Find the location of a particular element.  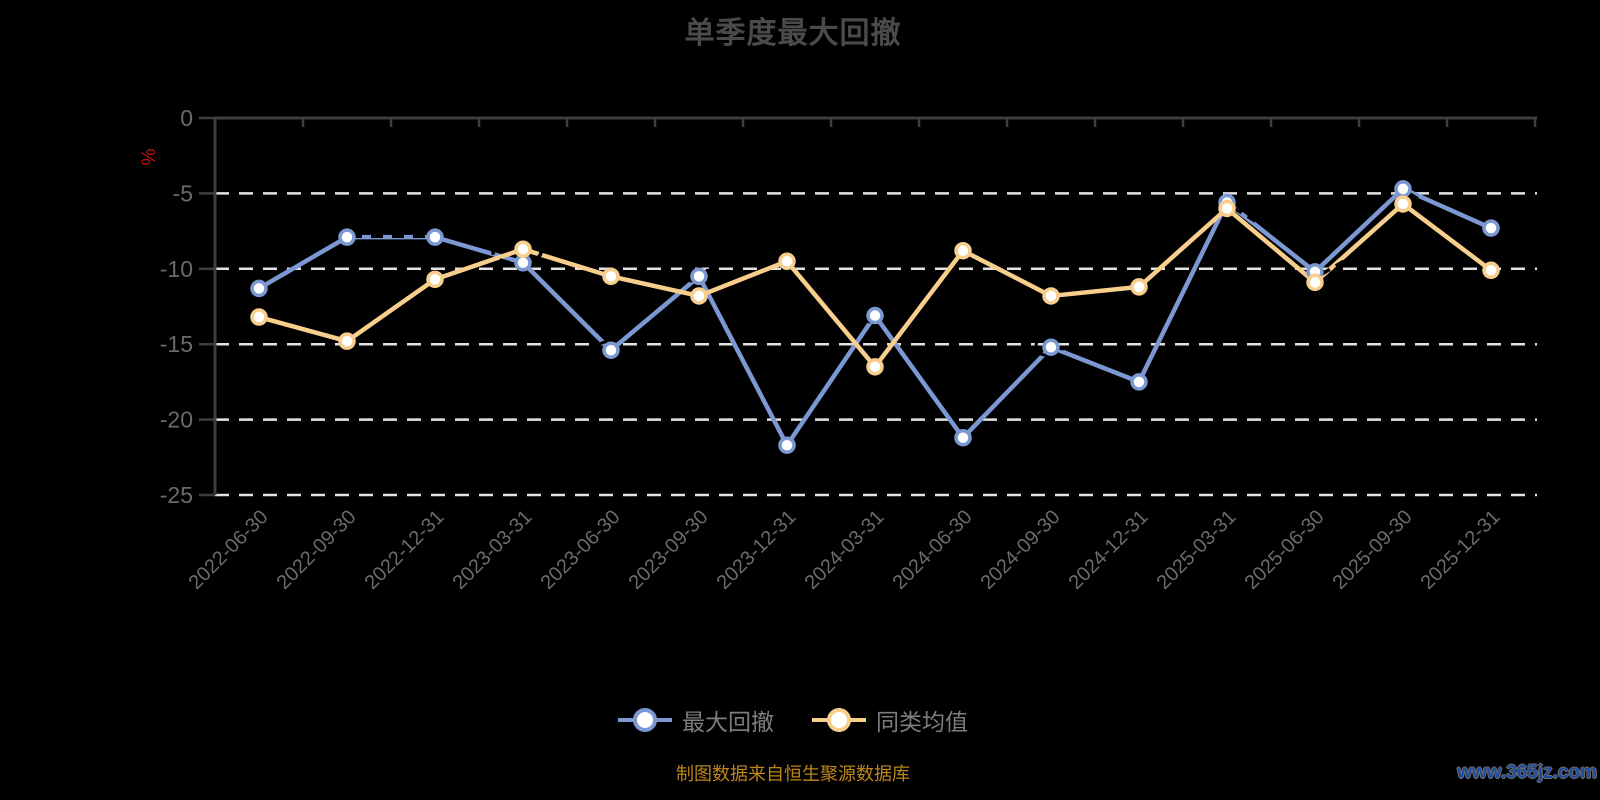

x-tick-label: 2023-09-30 is located at coordinates (669, 550).